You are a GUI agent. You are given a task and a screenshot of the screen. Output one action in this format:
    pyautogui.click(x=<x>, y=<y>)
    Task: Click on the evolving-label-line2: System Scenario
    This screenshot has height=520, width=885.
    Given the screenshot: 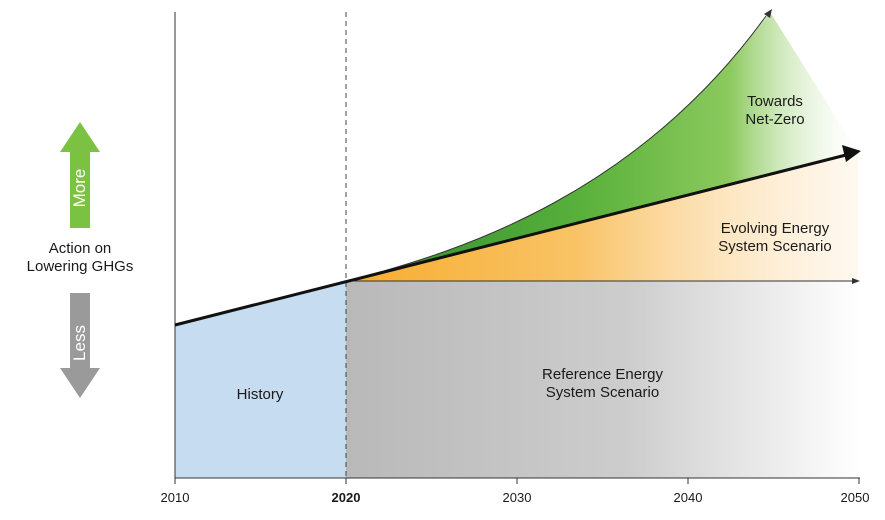 What is the action you would take?
    pyautogui.click(x=775, y=246)
    